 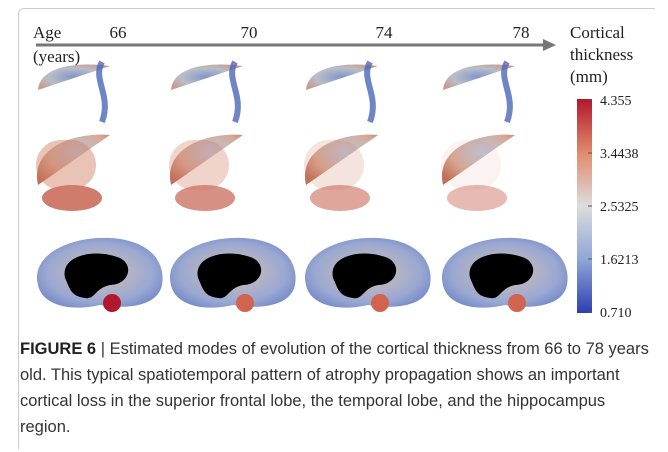 What do you see at coordinates (616, 101) in the screenshot?
I see `colorbar-tick-label: 4.355` at bounding box center [616, 101].